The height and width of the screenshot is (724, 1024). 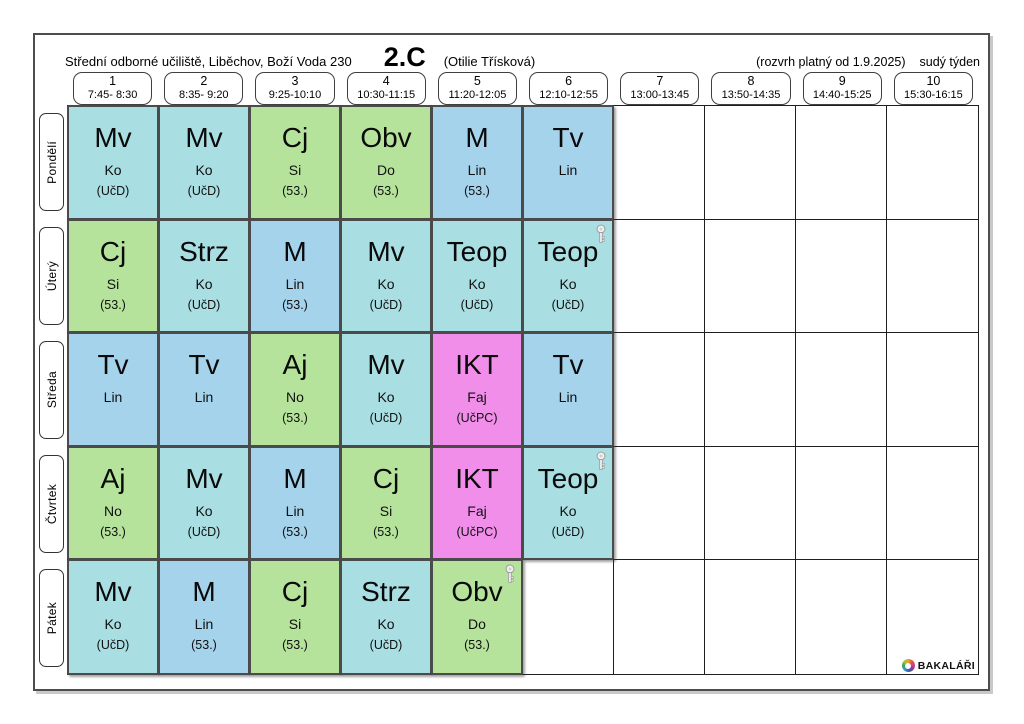 What do you see at coordinates (477, 397) in the screenshot?
I see `lesson-teacher: Faj` at bounding box center [477, 397].